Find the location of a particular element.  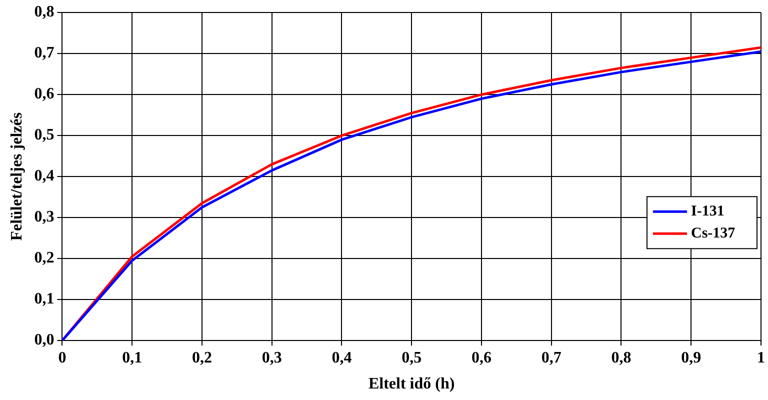

y-tick-label: 0,5 is located at coordinates (44, 135).